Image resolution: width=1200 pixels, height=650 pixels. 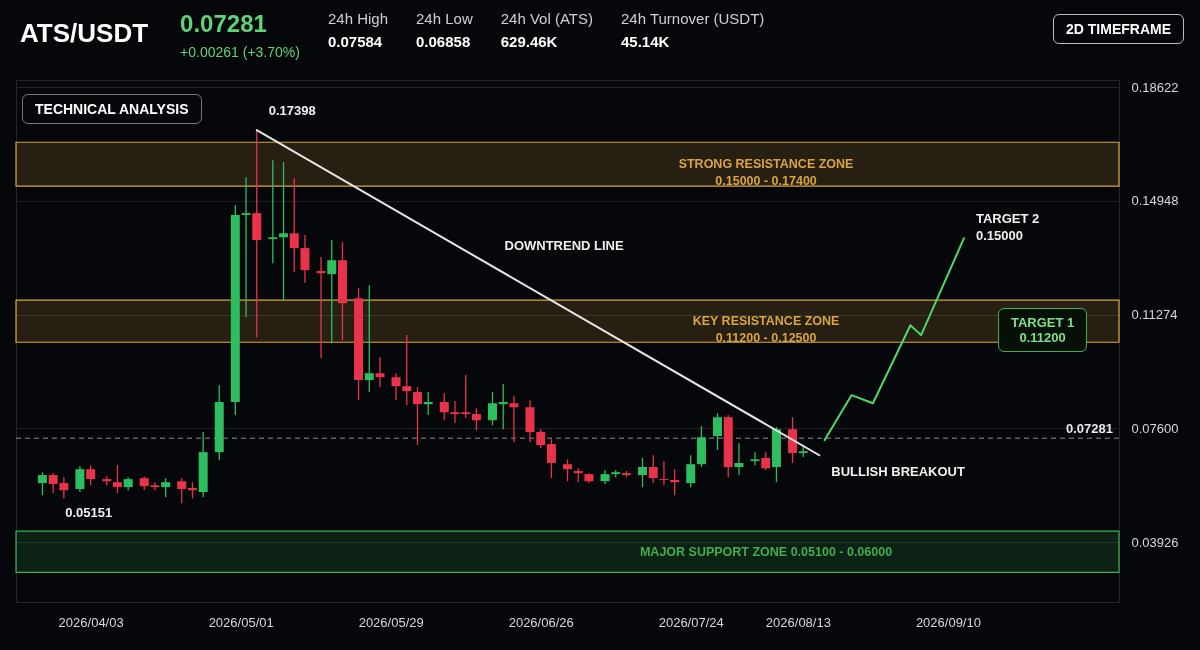 What do you see at coordinates (541, 622) in the screenshot?
I see `x-tick-label: 2026/06/26` at bounding box center [541, 622].